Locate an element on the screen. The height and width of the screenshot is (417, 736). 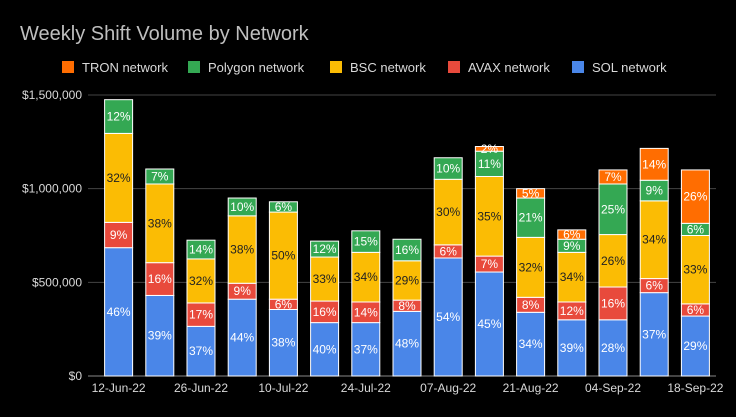
bar-group-07-aug-22: 54% 6% 30% 10% is located at coordinates (448, 267).